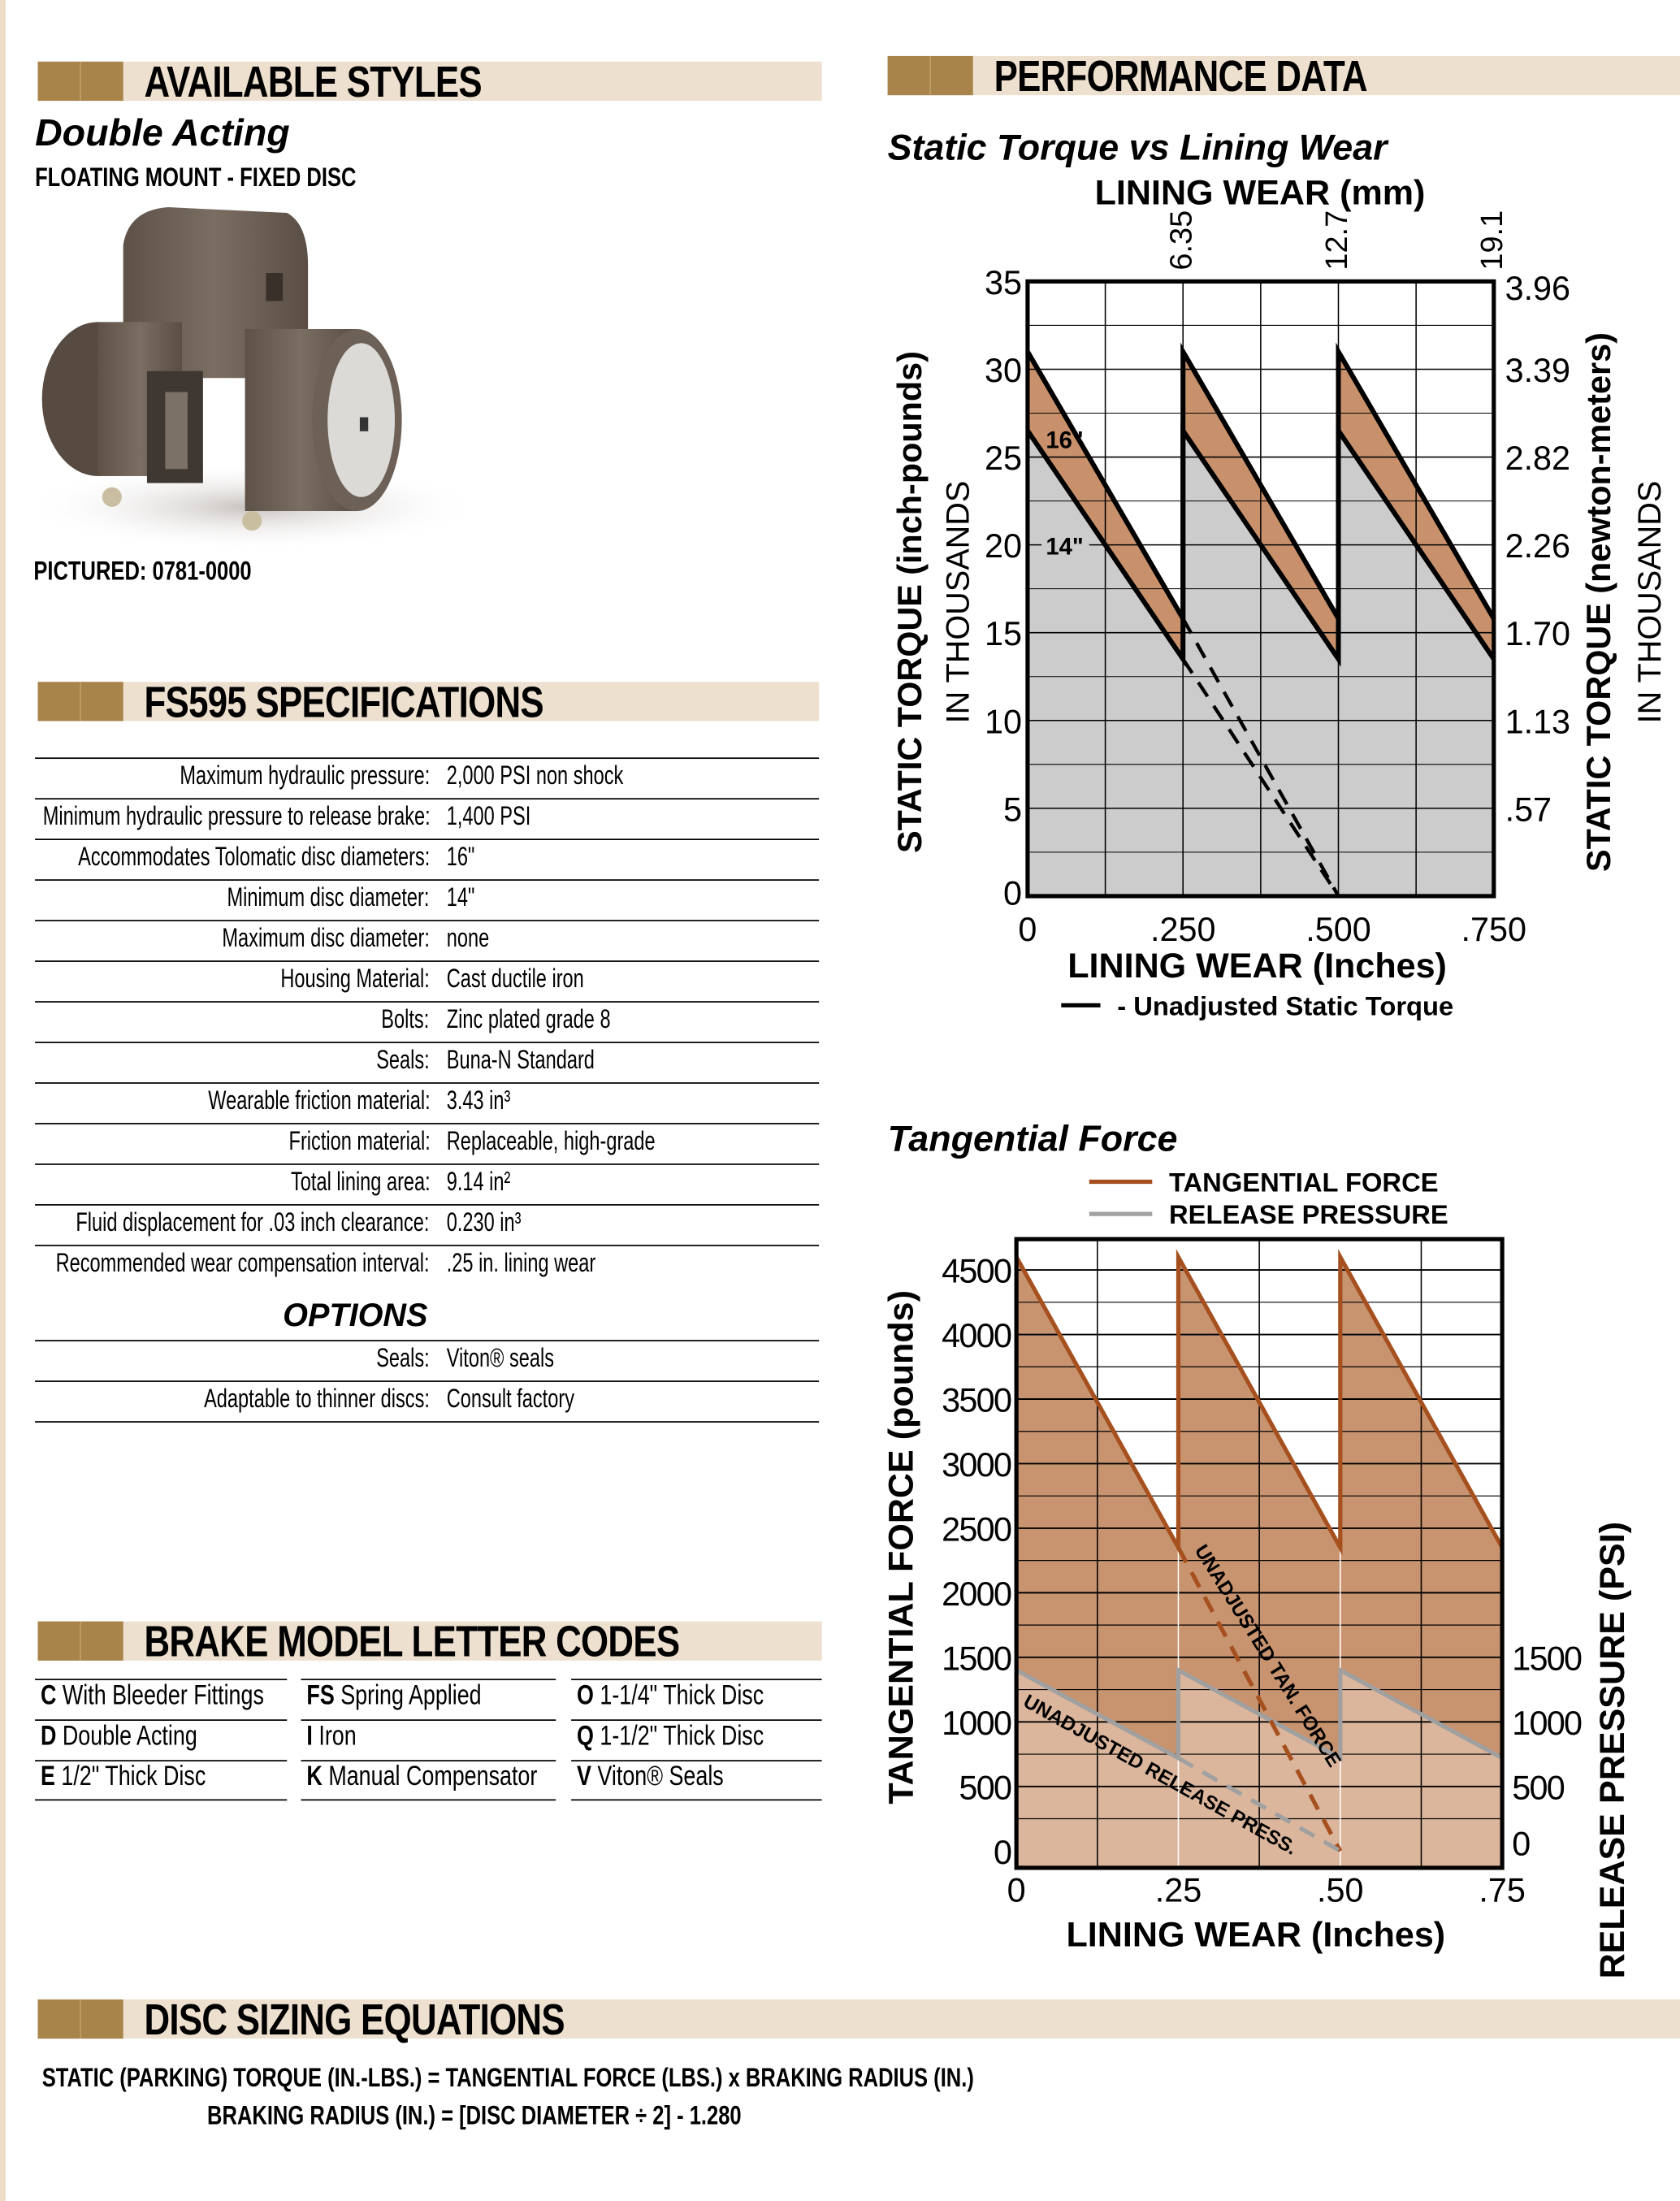 The width and height of the screenshot is (1680, 2201). Describe the element at coordinates (479, 1101) in the screenshot. I see `spec-value: 3.43 in³` at that location.